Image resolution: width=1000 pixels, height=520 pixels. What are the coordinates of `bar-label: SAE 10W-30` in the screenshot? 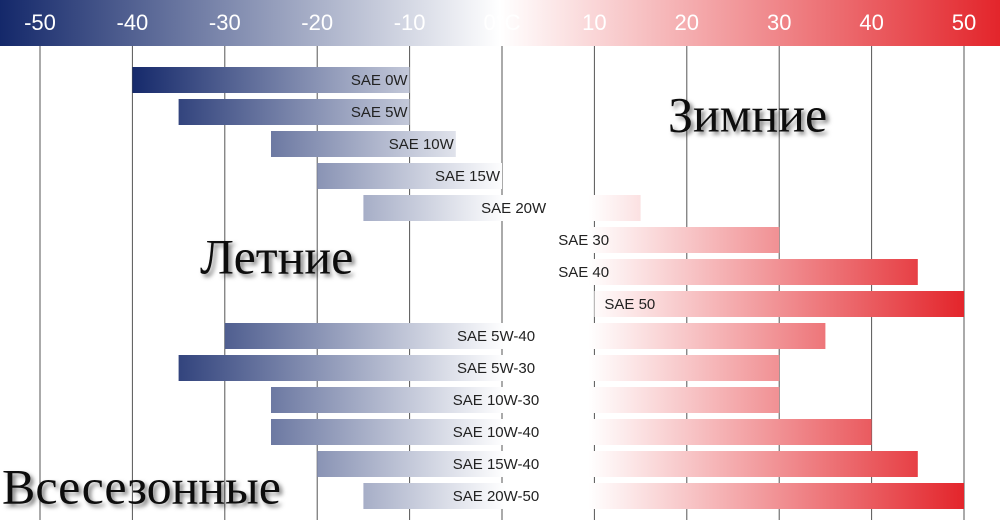 It's located at (496, 400).